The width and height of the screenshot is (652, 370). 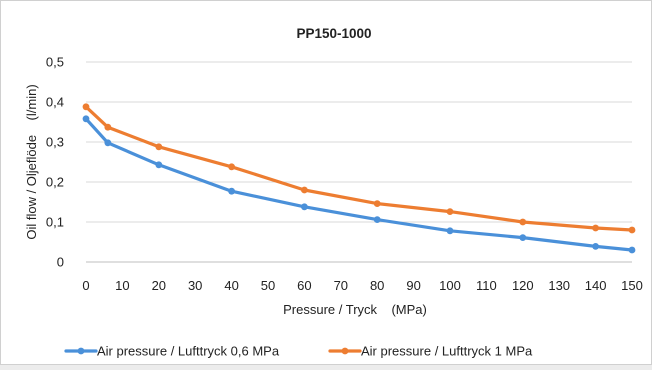 What do you see at coordinates (55, 102) in the screenshot?
I see `y-tick-label: 0,4` at bounding box center [55, 102].